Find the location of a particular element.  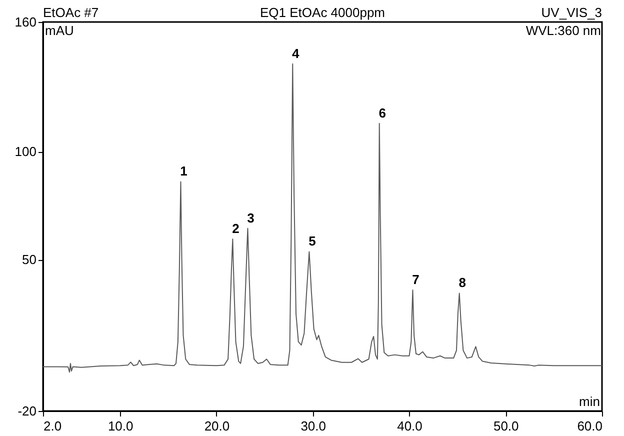

annotation: 7 is located at coordinates (416, 279).